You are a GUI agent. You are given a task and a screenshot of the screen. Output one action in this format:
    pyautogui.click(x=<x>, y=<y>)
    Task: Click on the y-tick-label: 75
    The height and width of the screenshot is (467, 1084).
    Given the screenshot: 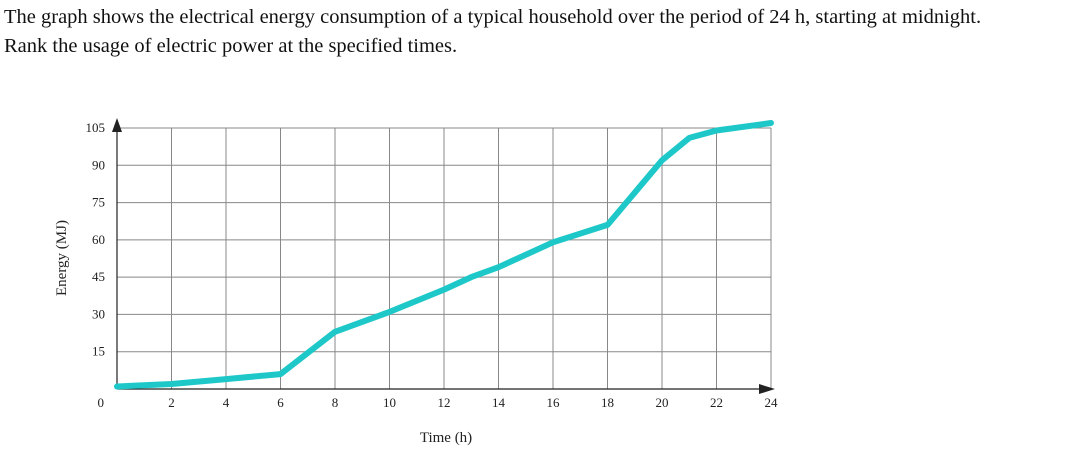 What is the action you would take?
    pyautogui.click(x=98, y=202)
    